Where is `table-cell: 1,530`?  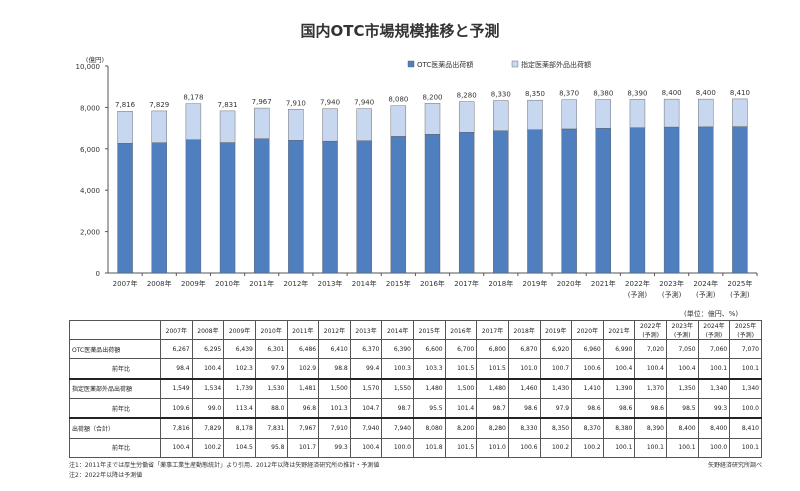 table-cell: 1,530 is located at coordinates (271, 388).